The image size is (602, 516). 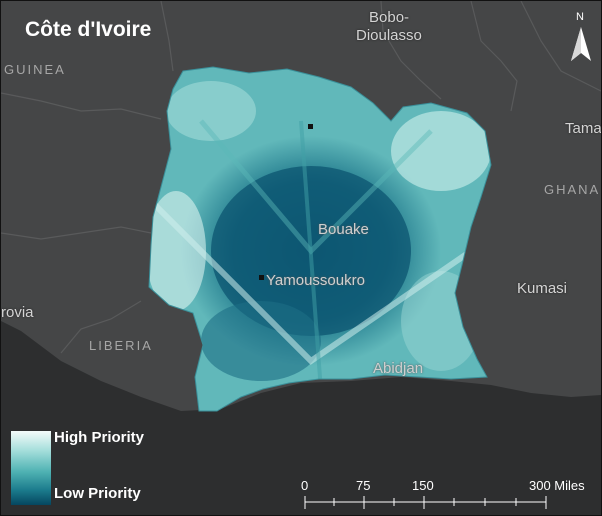 I want to click on country-label-ghana: GHANA, so click(x=572, y=189).